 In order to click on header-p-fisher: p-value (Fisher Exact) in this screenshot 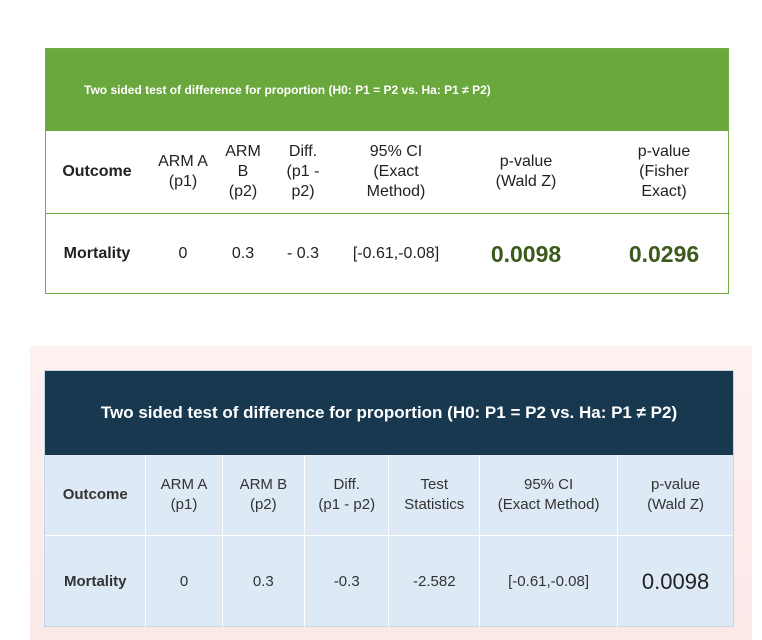, I will do `click(664, 172)`.